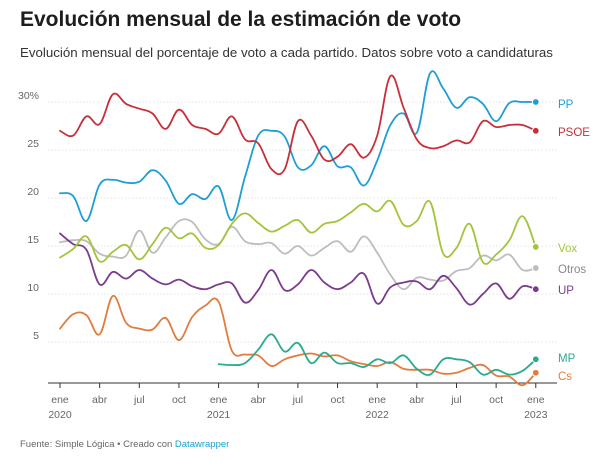 The height and width of the screenshot is (473, 613). Describe the element at coordinates (378, 415) in the screenshot. I see `x-tick-year: 2022` at that location.